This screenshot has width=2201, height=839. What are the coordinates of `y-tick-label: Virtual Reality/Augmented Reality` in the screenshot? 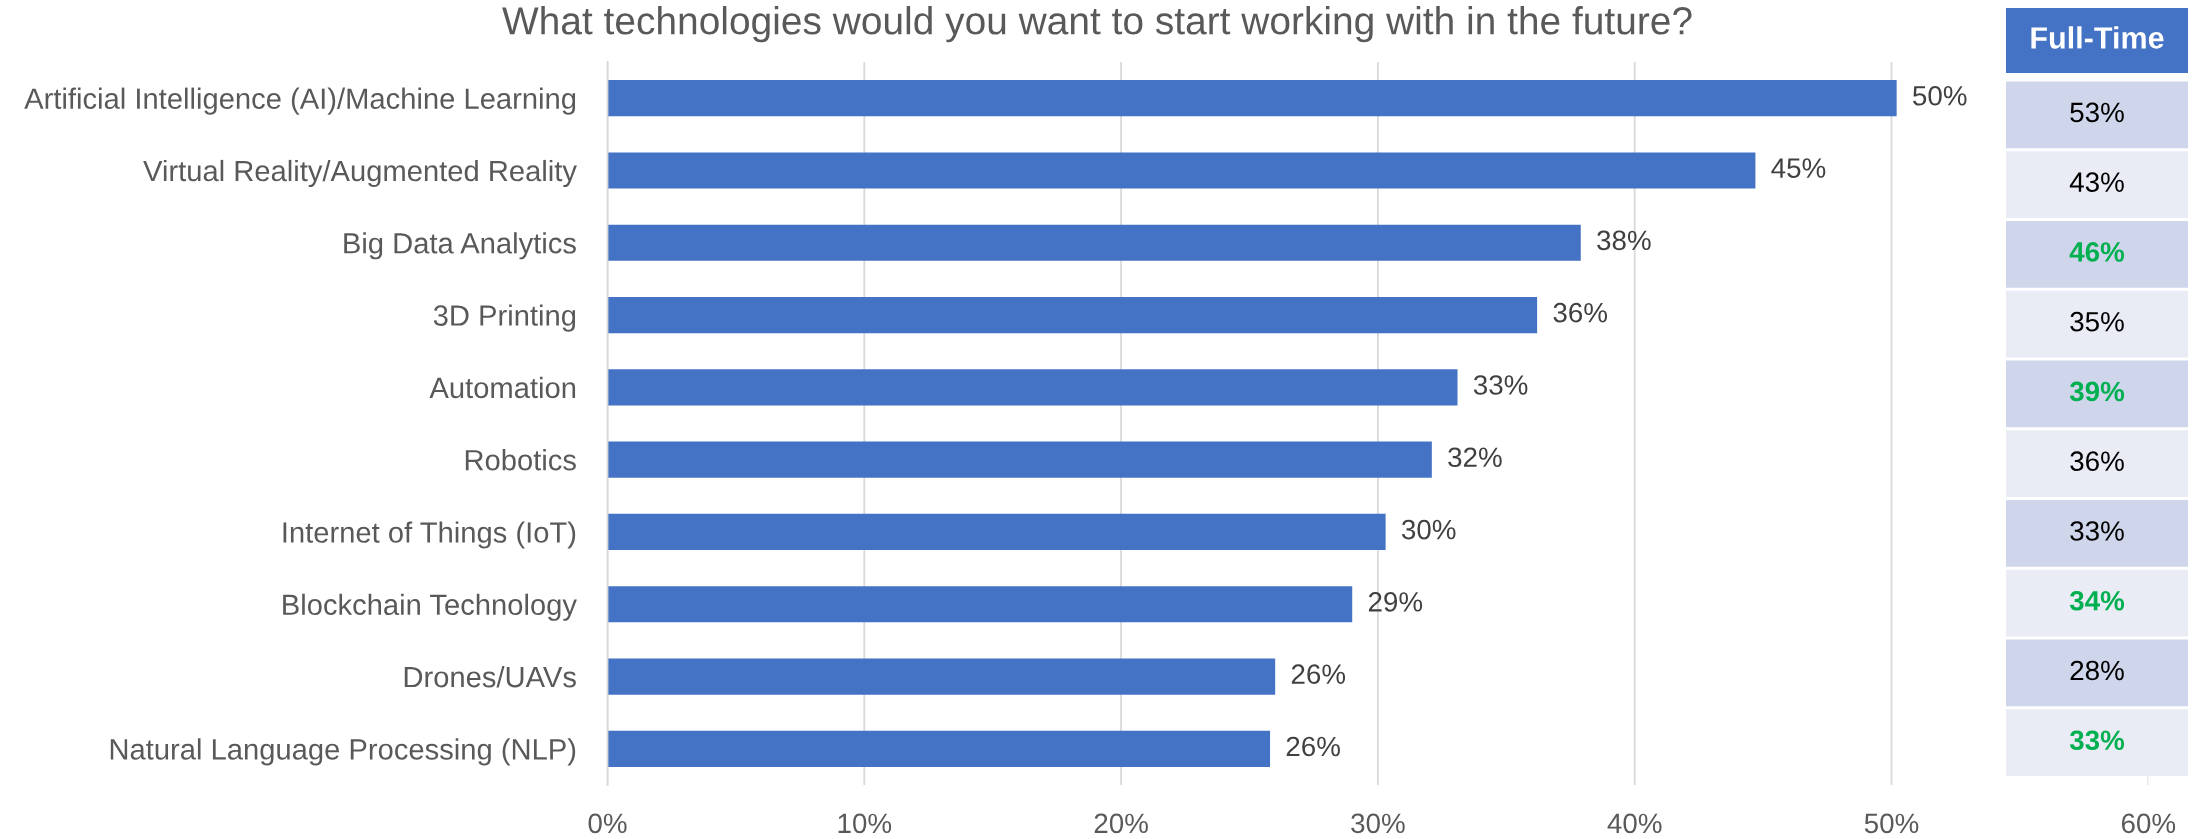 It's located at (360, 173).